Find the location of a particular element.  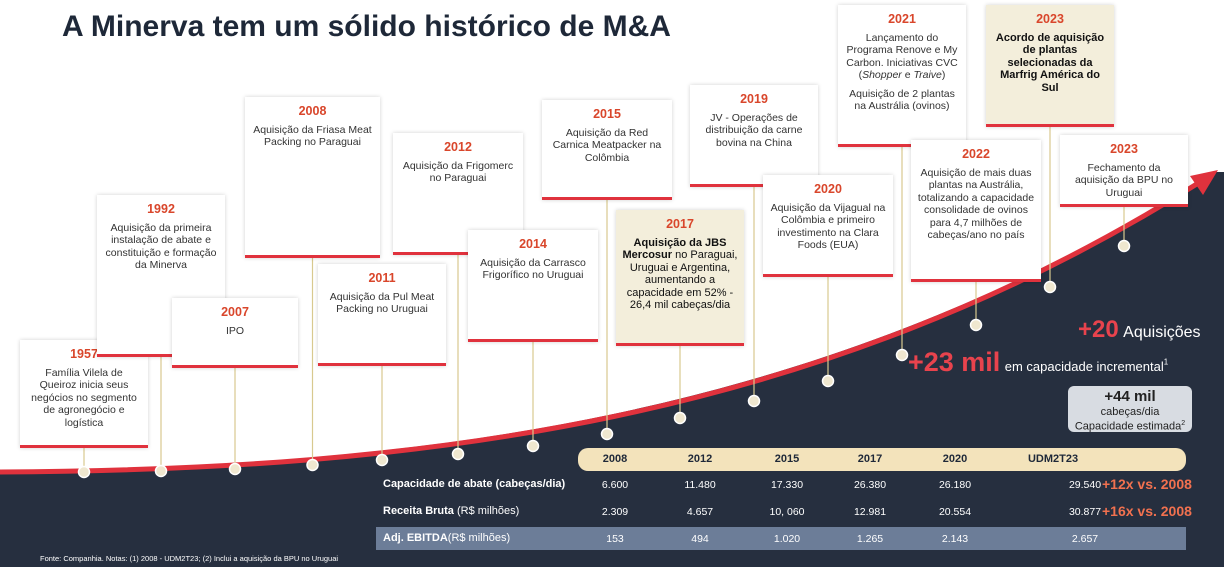

event-year: 2017 is located at coordinates (680, 224).